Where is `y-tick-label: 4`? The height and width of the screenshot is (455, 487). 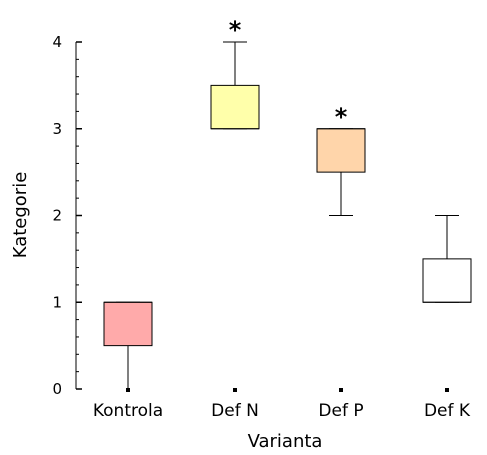
y-tick-label: 4 is located at coordinates (57, 42).